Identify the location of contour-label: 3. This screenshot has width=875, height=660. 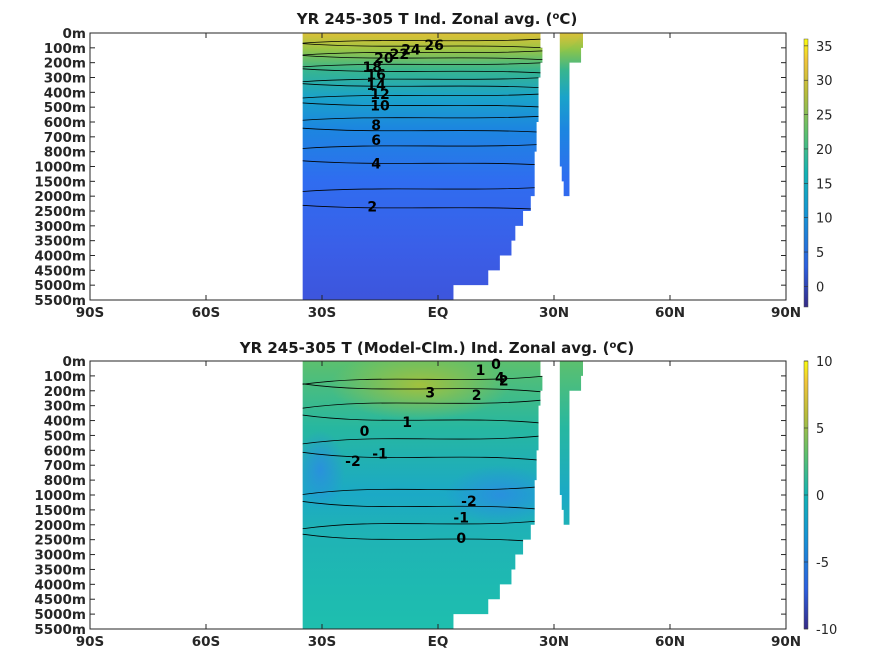
(430, 393).